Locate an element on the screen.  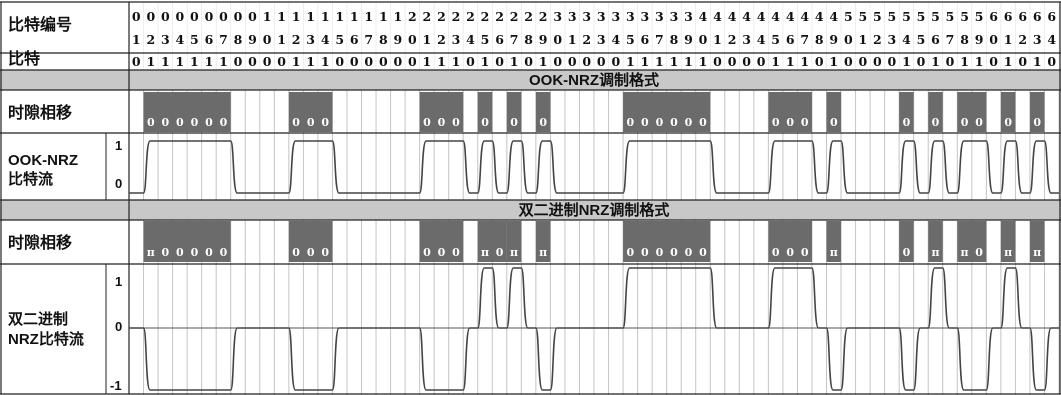
duobinary-axis-high: 1 is located at coordinates (118, 281).